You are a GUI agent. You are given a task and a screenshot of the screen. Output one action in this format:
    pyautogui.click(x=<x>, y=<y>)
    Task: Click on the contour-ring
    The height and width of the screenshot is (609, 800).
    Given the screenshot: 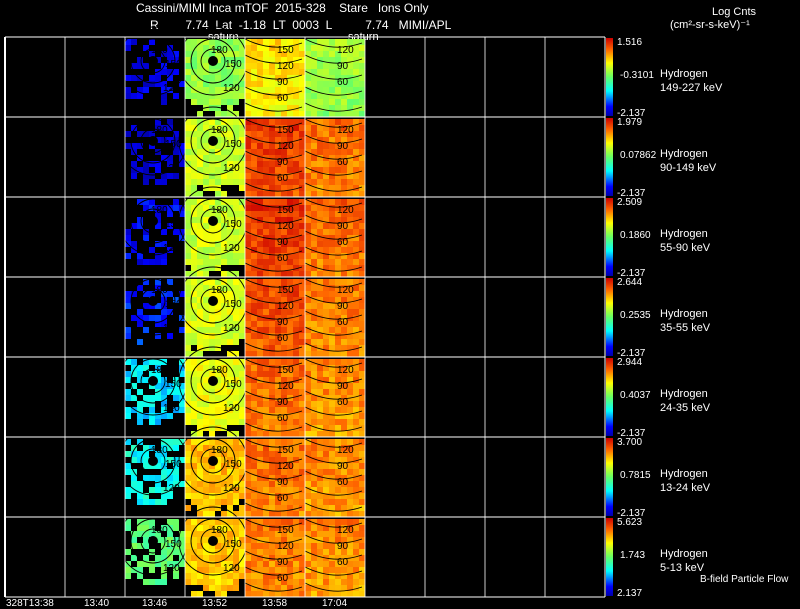 What is the action you would take?
    pyautogui.click(x=153, y=301)
    